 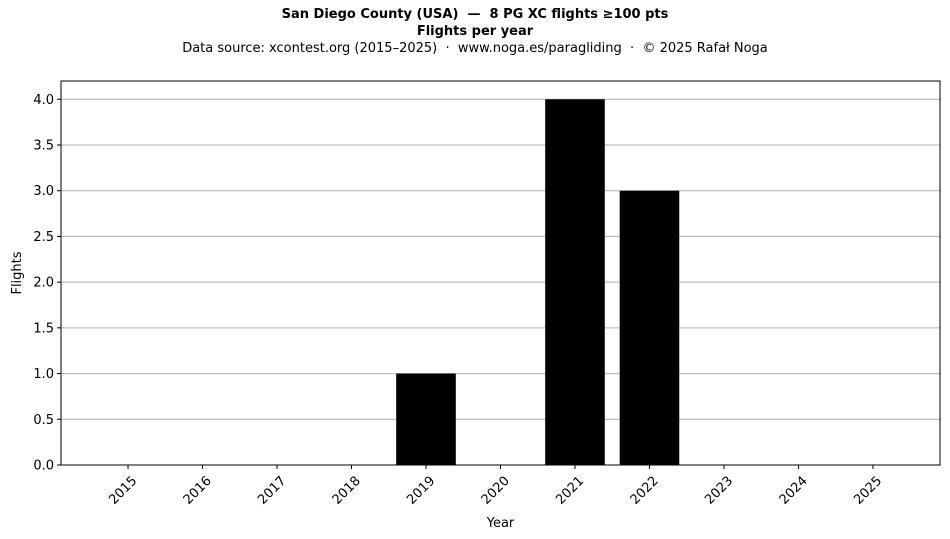 I want to click on x-tick-label: 2023, so click(x=719, y=491).